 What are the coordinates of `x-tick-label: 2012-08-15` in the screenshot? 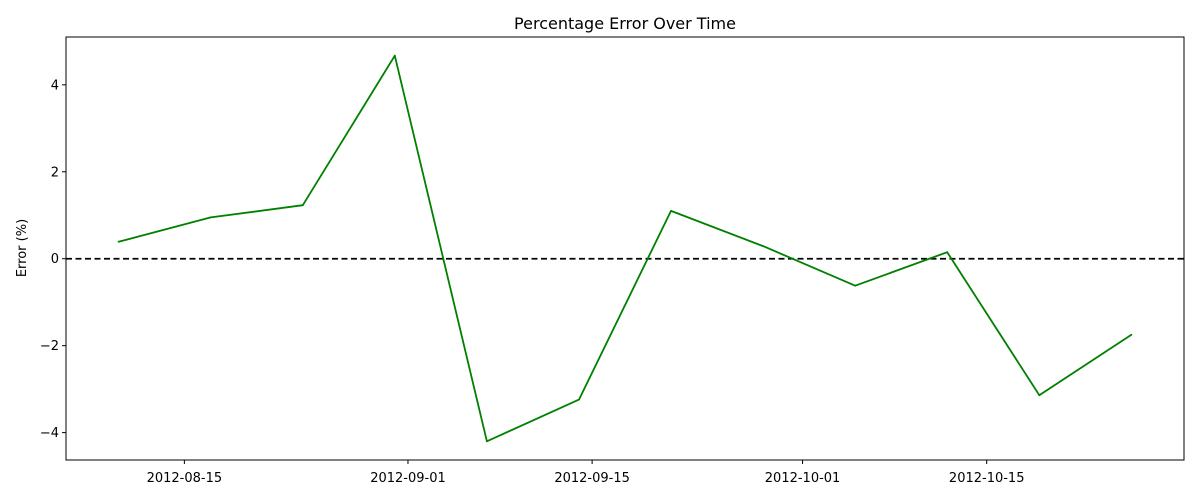 It's located at (185, 478).